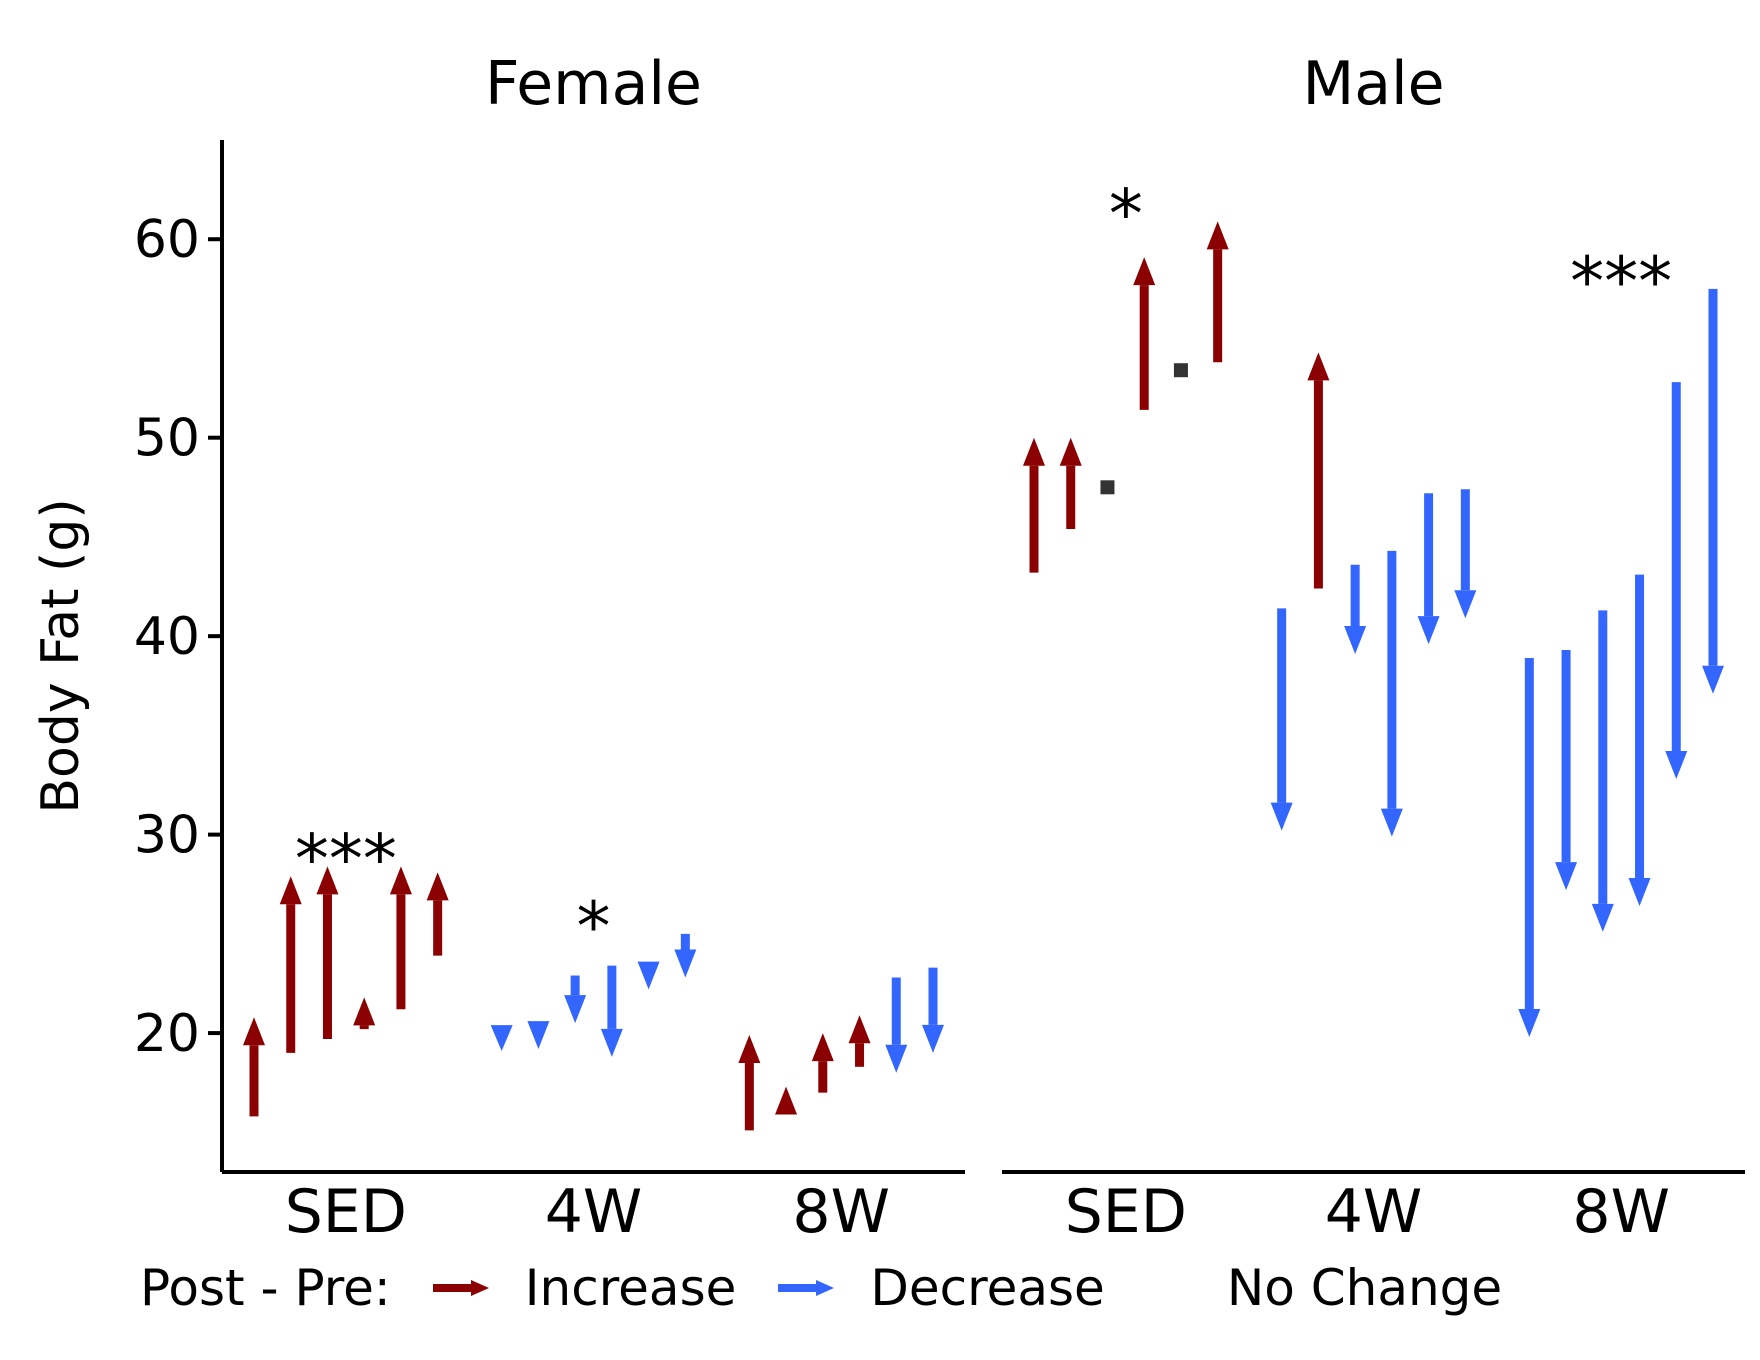  I want to click on y-tick-label: 40, so click(167, 637).